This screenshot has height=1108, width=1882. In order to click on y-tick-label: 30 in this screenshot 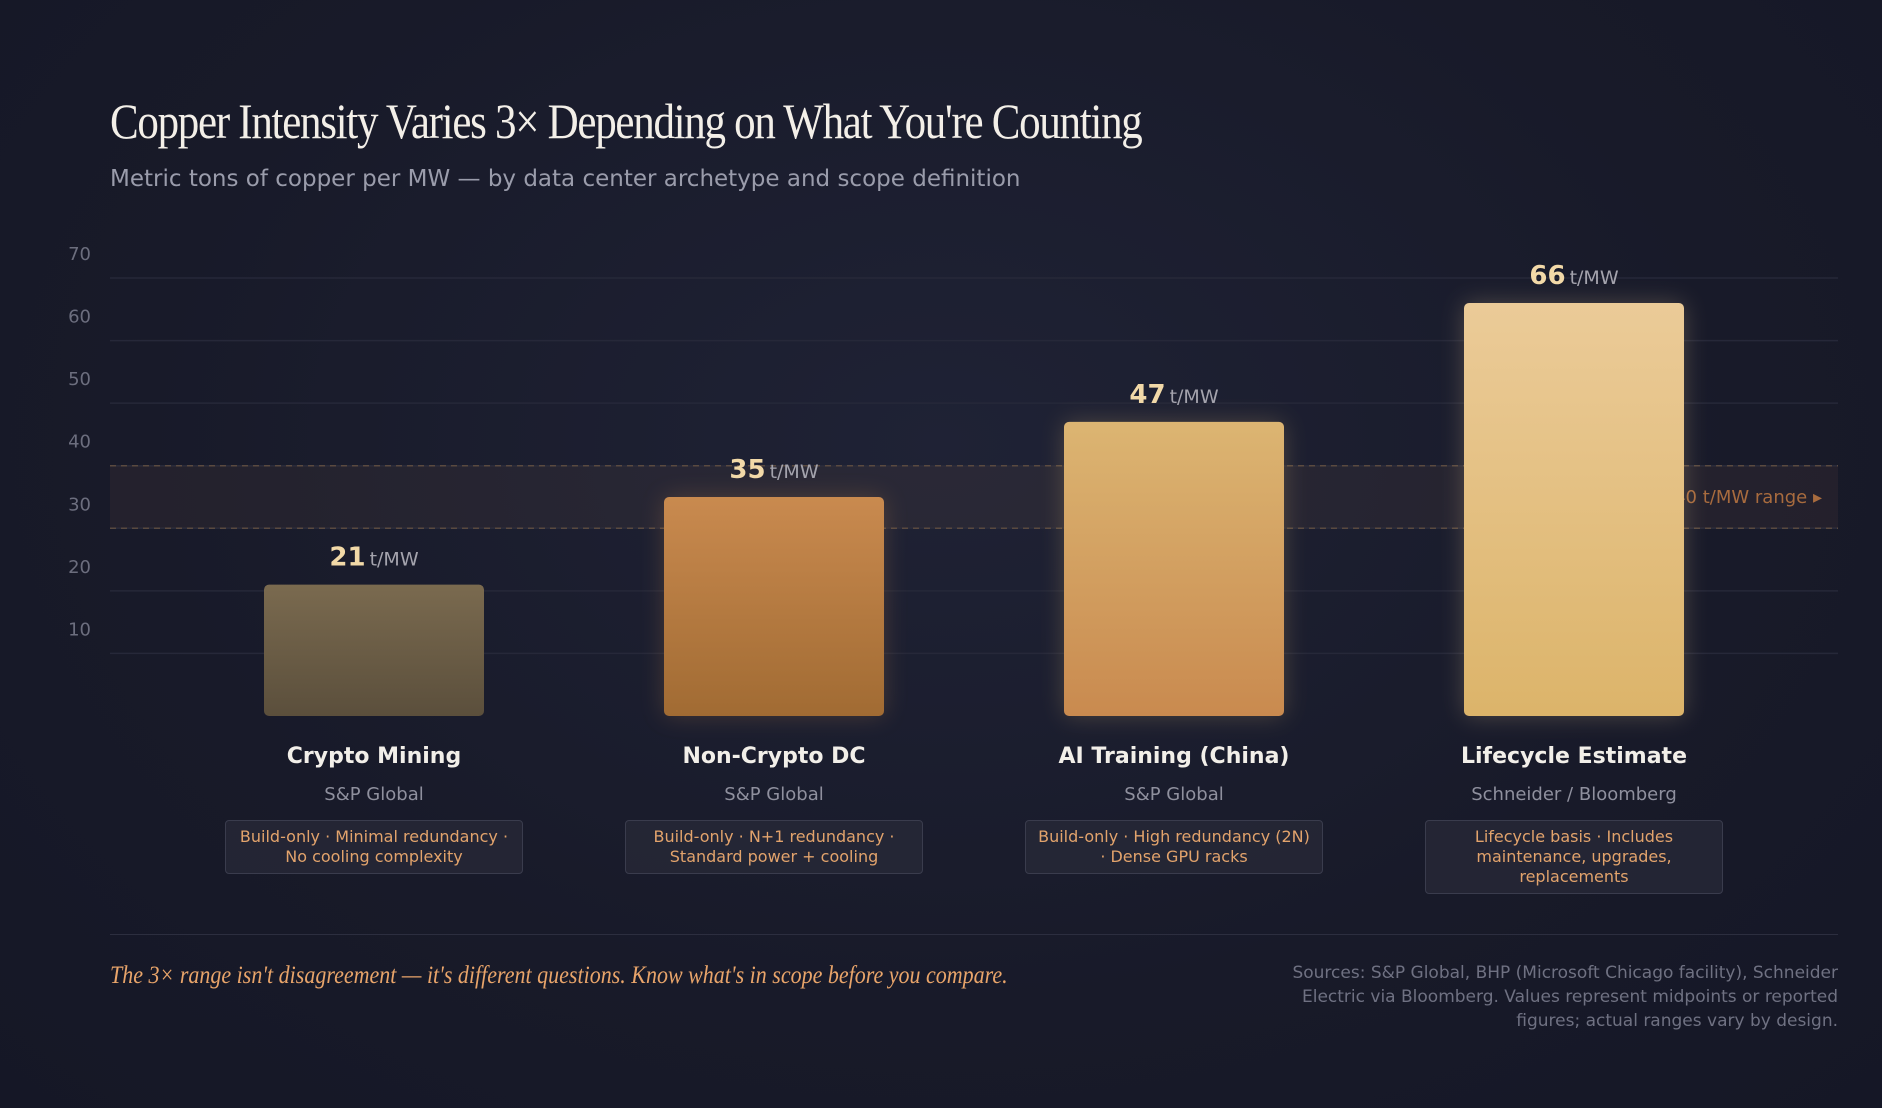, I will do `click(79, 504)`.